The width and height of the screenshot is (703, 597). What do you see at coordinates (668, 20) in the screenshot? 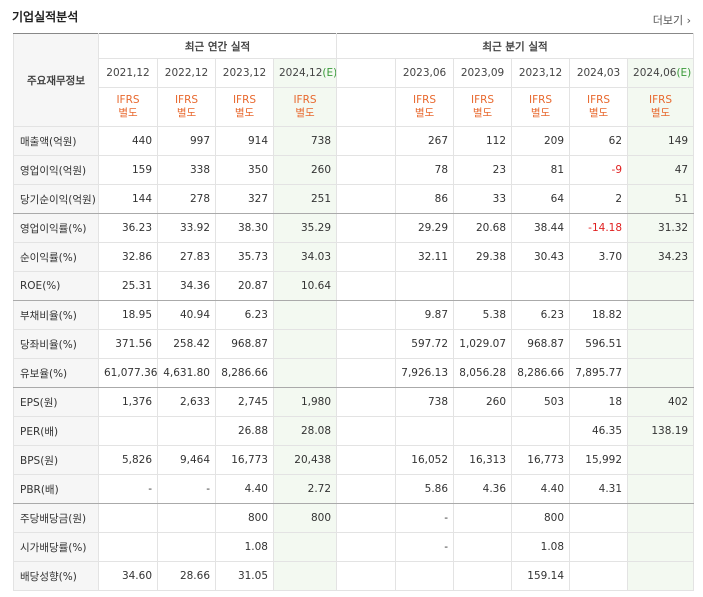
I see `more-text: 더보기` at bounding box center [668, 20].